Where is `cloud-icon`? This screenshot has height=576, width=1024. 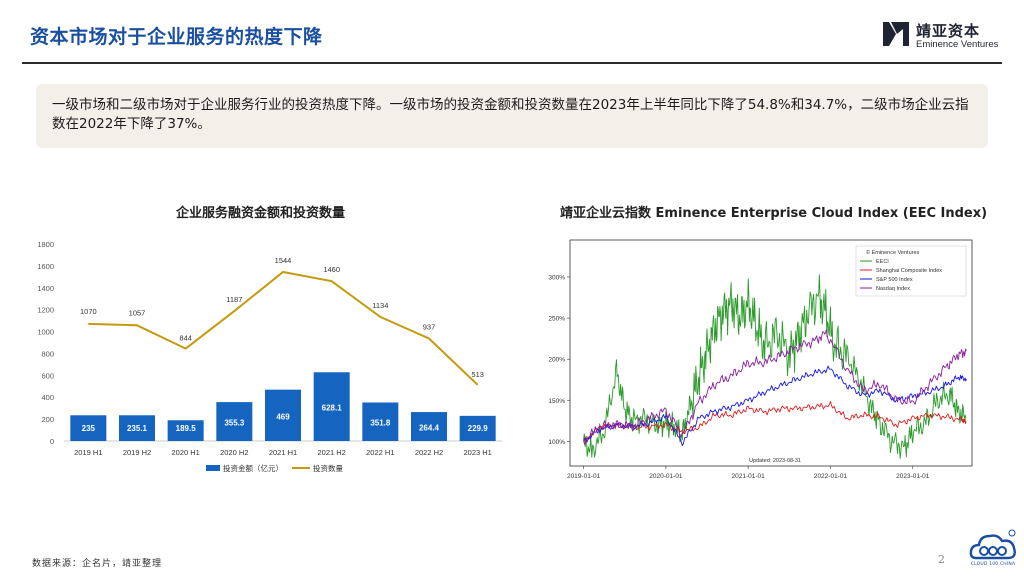
cloud-icon is located at coordinates (992, 544).